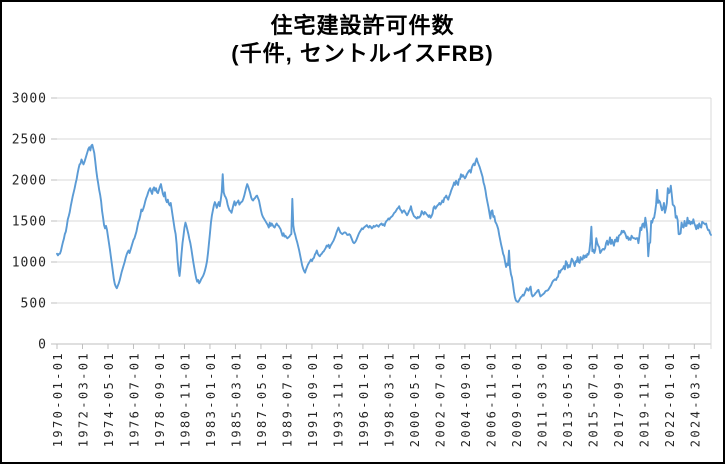 The height and width of the screenshot is (464, 725). What do you see at coordinates (362, 25) in the screenshot?
I see `chart-title-line1: 住宅建設許可件数` at bounding box center [362, 25].